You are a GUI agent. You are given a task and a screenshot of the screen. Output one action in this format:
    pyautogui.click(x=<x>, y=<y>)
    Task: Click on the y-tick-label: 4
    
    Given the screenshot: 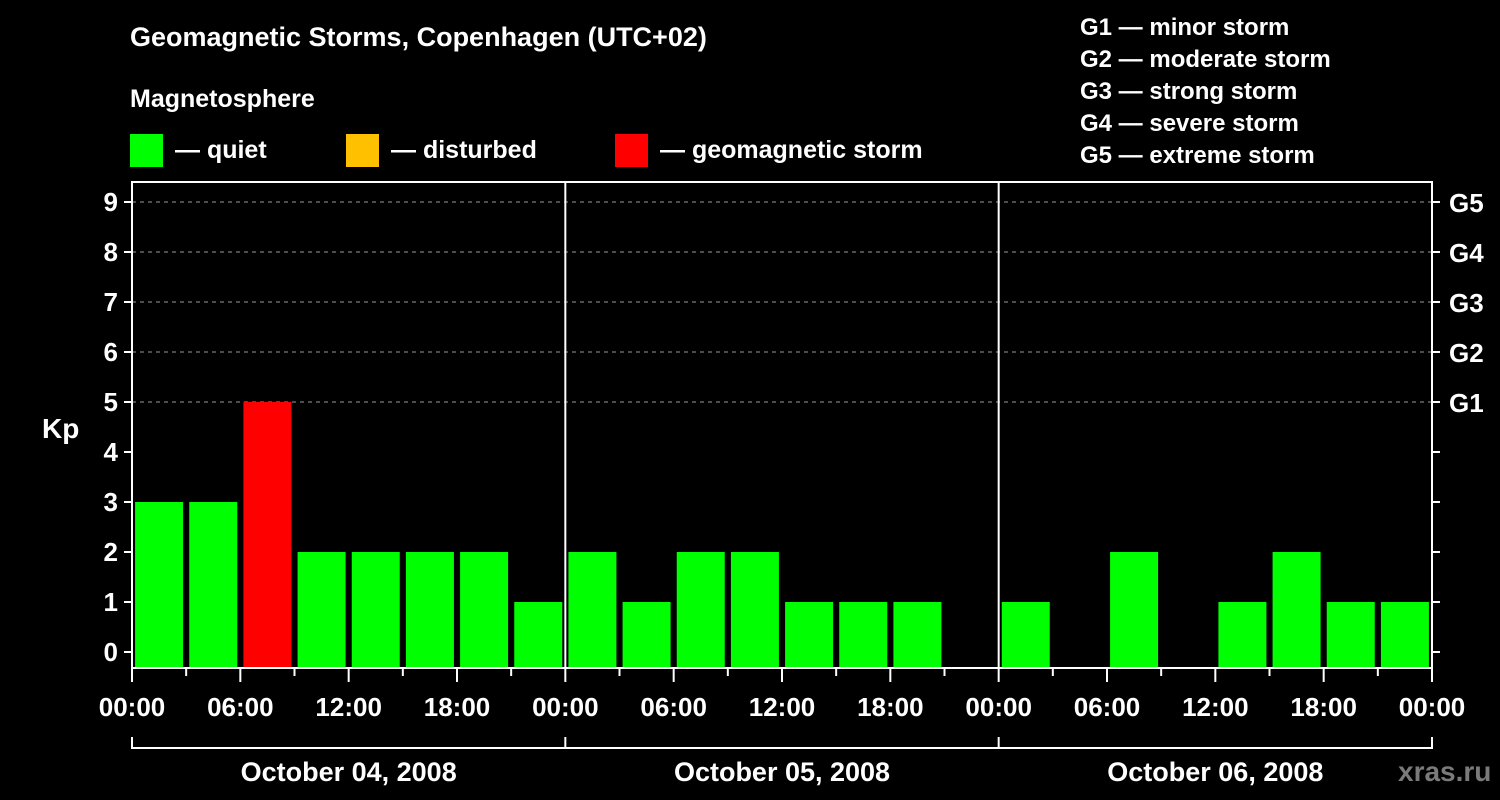 What is the action you would take?
    pyautogui.click(x=111, y=452)
    